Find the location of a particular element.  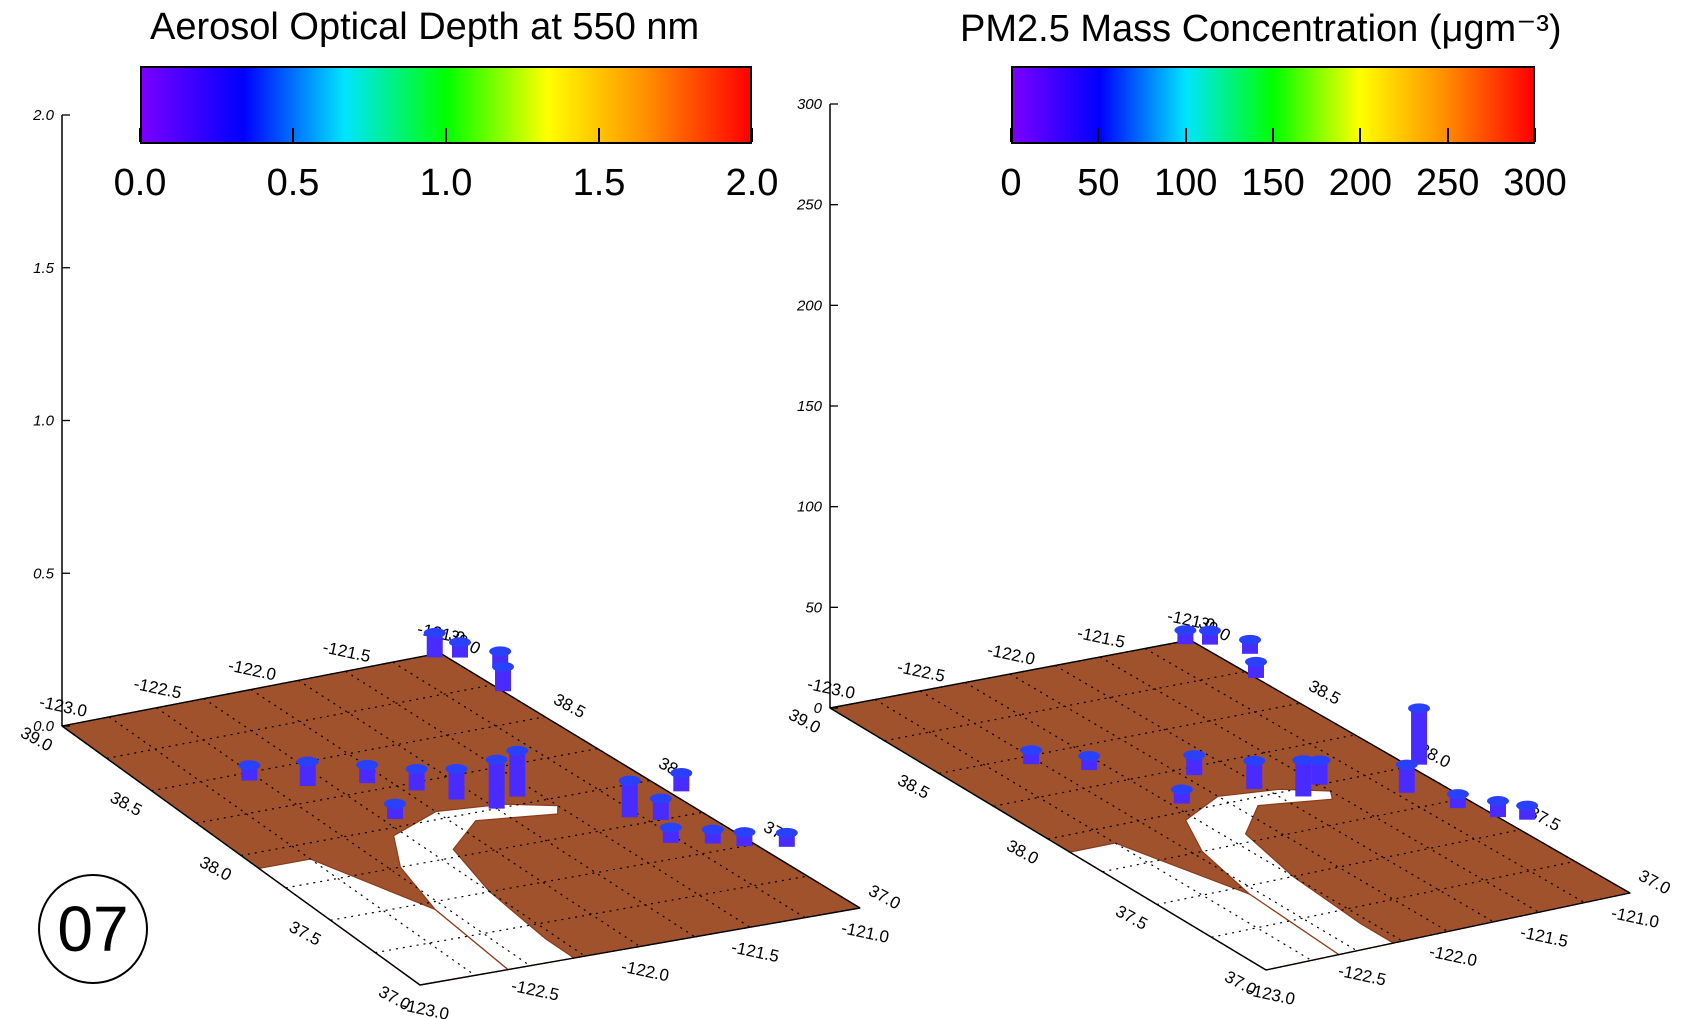

lon-bottom-label: -122.0 is located at coordinates (1453, 956).